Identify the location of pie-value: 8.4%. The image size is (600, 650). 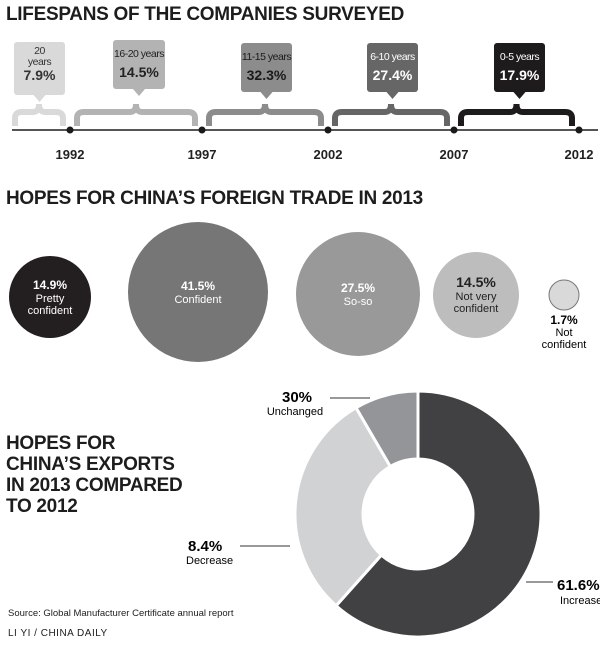
(205, 546).